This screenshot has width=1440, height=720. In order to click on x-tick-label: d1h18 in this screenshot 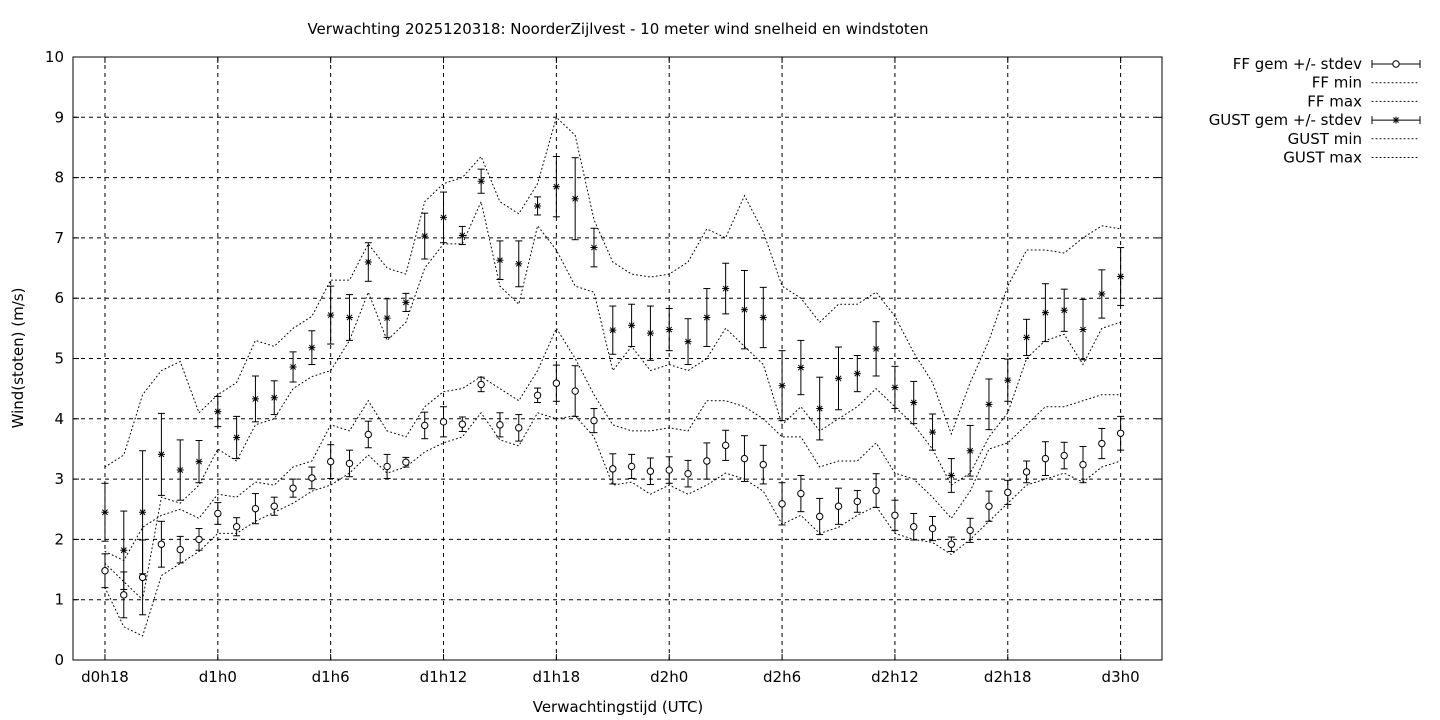, I will do `click(557, 677)`.